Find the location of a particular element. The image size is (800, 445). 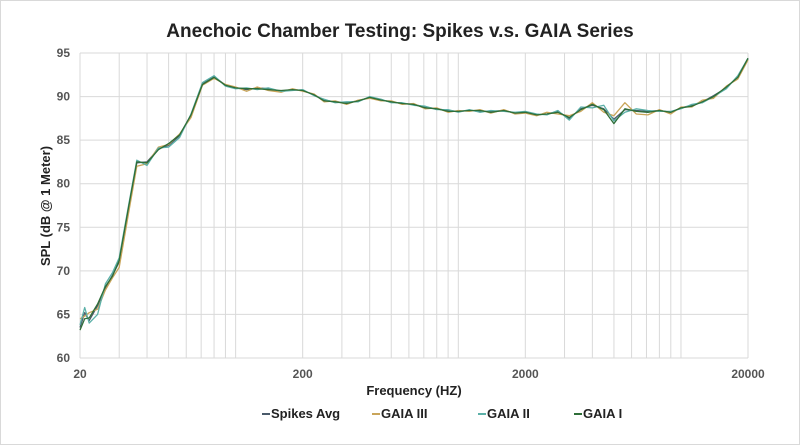

y-tick-label: 75 is located at coordinates (64, 227).